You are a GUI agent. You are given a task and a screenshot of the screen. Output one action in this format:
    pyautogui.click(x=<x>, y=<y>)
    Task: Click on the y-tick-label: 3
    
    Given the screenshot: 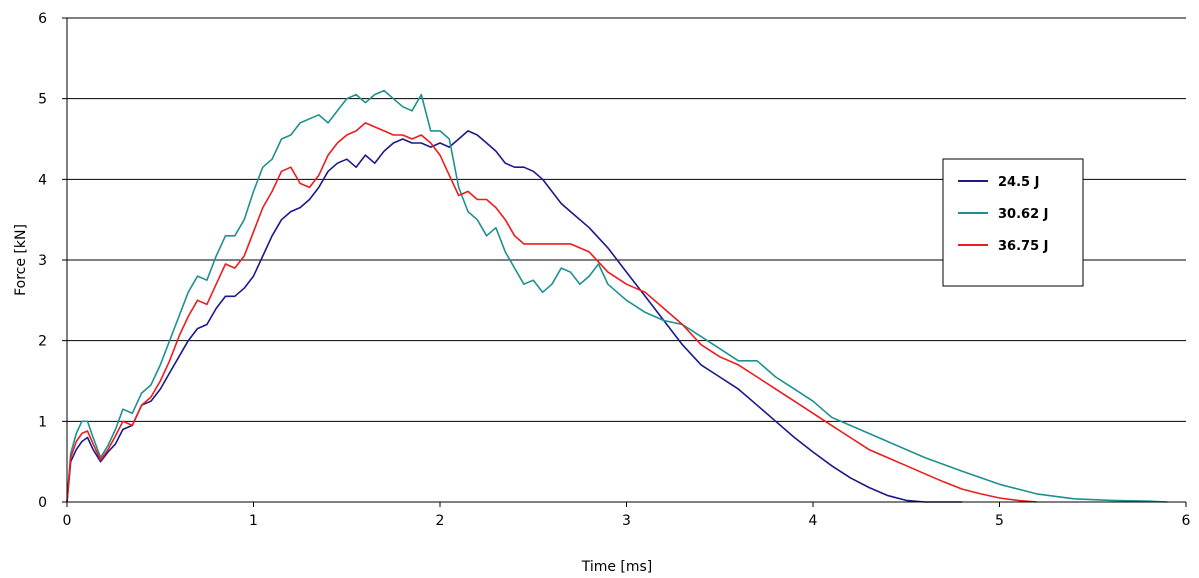 What is the action you would take?
    pyautogui.click(x=42, y=261)
    